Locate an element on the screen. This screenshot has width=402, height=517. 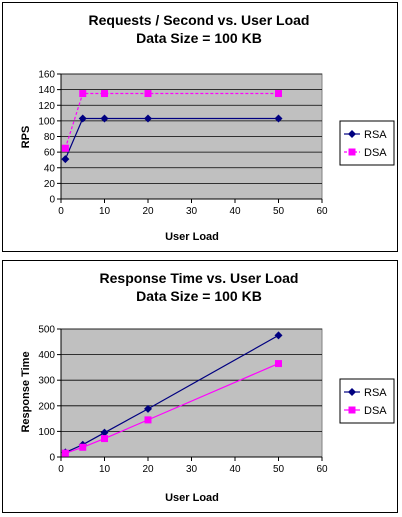
y-tick-label: 160 is located at coordinates (46, 75).